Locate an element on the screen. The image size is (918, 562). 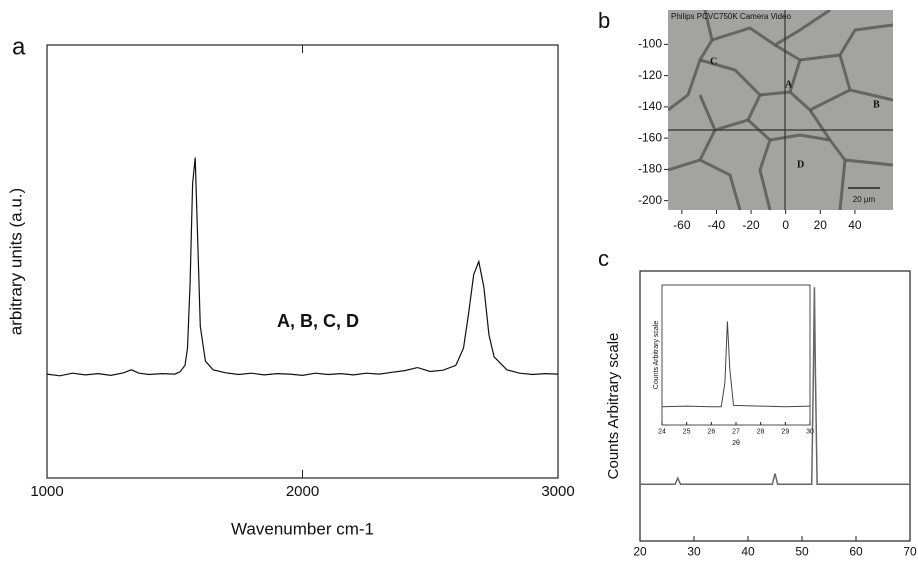
x-tick-label: -20 is located at coordinates (751, 225).